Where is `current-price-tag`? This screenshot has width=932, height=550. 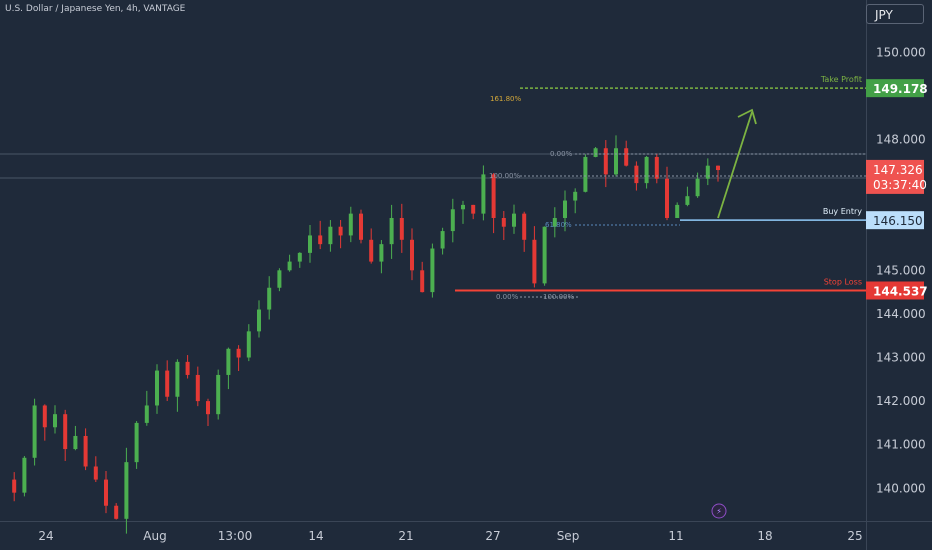 current-price-tag is located at coordinates (895, 176).